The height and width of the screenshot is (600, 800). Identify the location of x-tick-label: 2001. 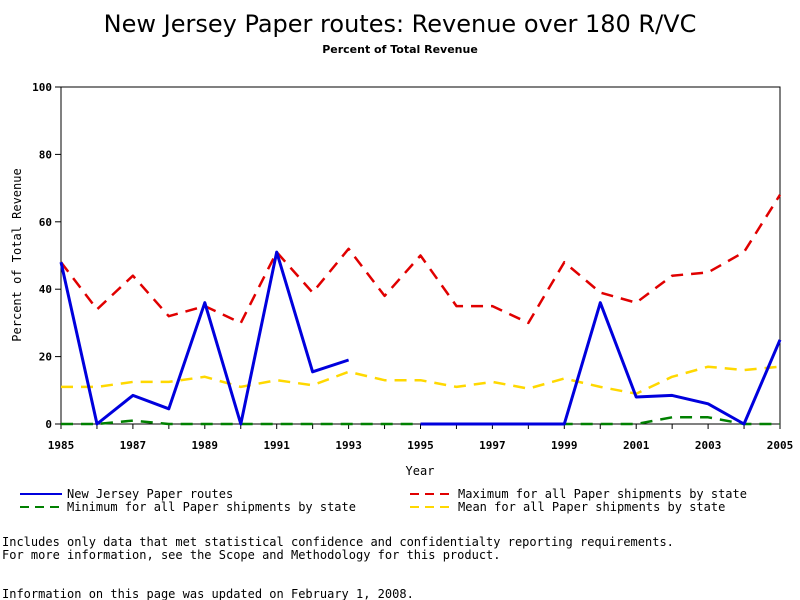
(636, 445).